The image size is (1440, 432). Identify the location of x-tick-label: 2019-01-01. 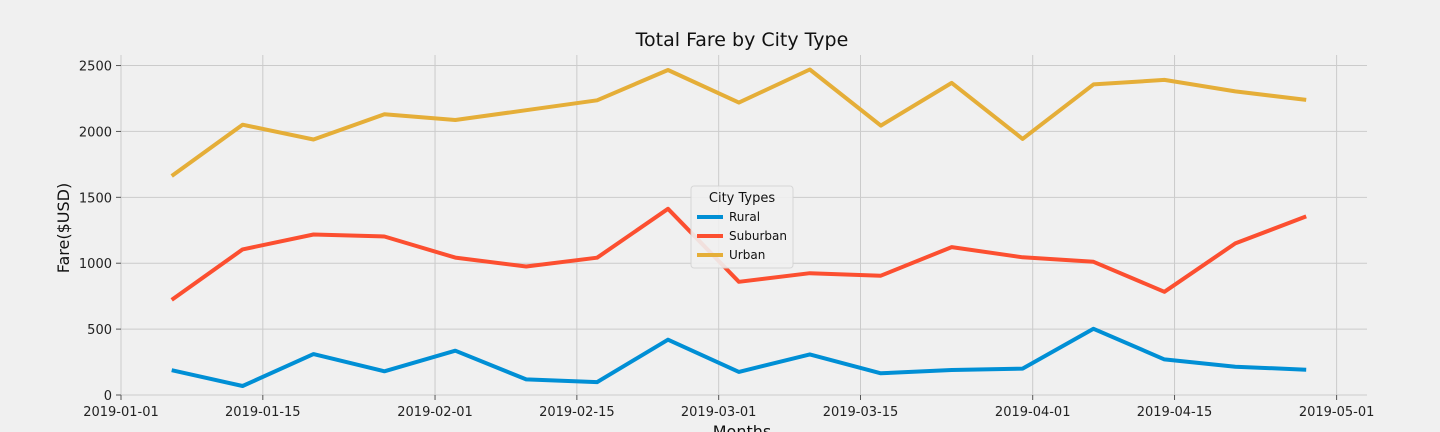
(121, 412).